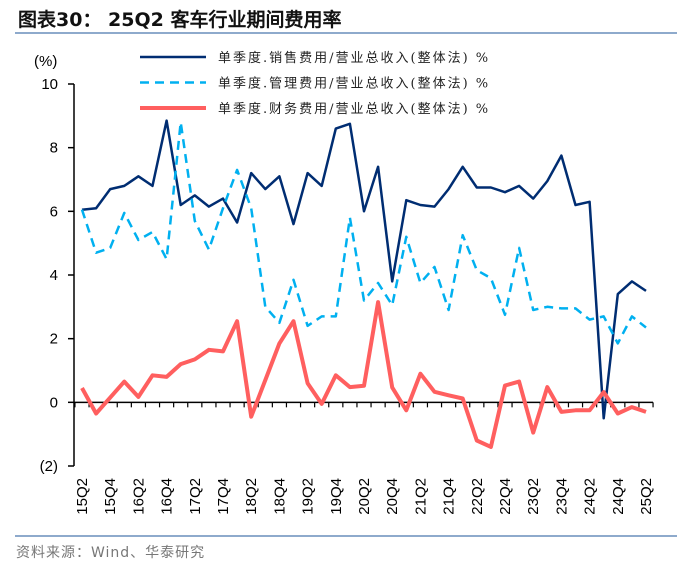 This screenshot has height=569, width=700. I want to click on x-tick-label: 23Q4, so click(561, 496).